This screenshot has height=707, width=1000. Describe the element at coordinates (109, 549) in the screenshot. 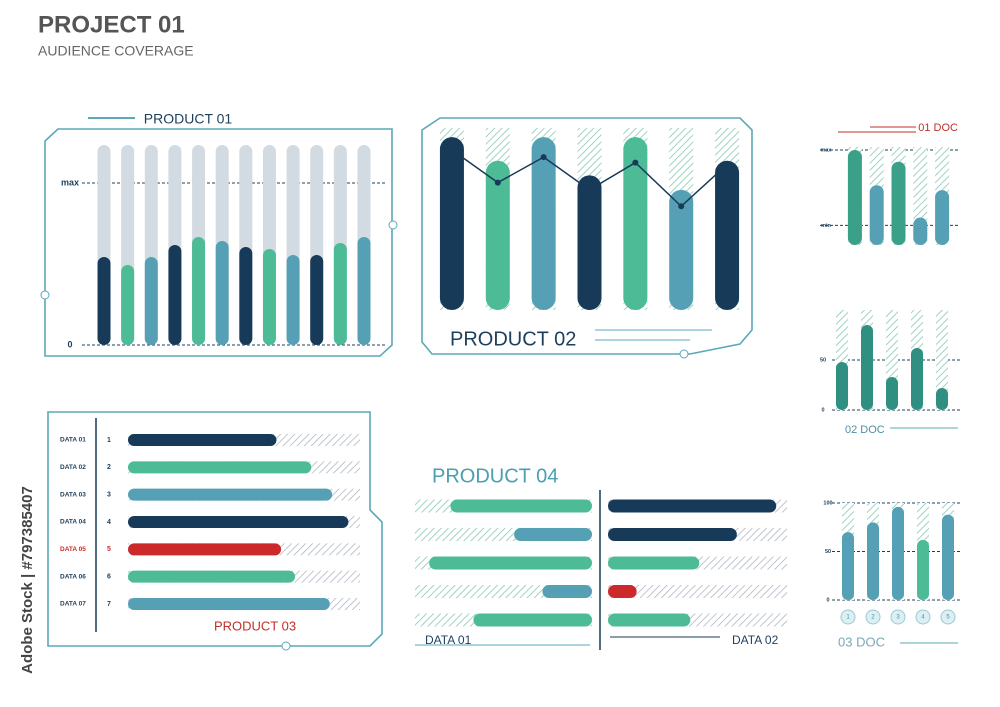

I see `rank-label: 5` at that location.